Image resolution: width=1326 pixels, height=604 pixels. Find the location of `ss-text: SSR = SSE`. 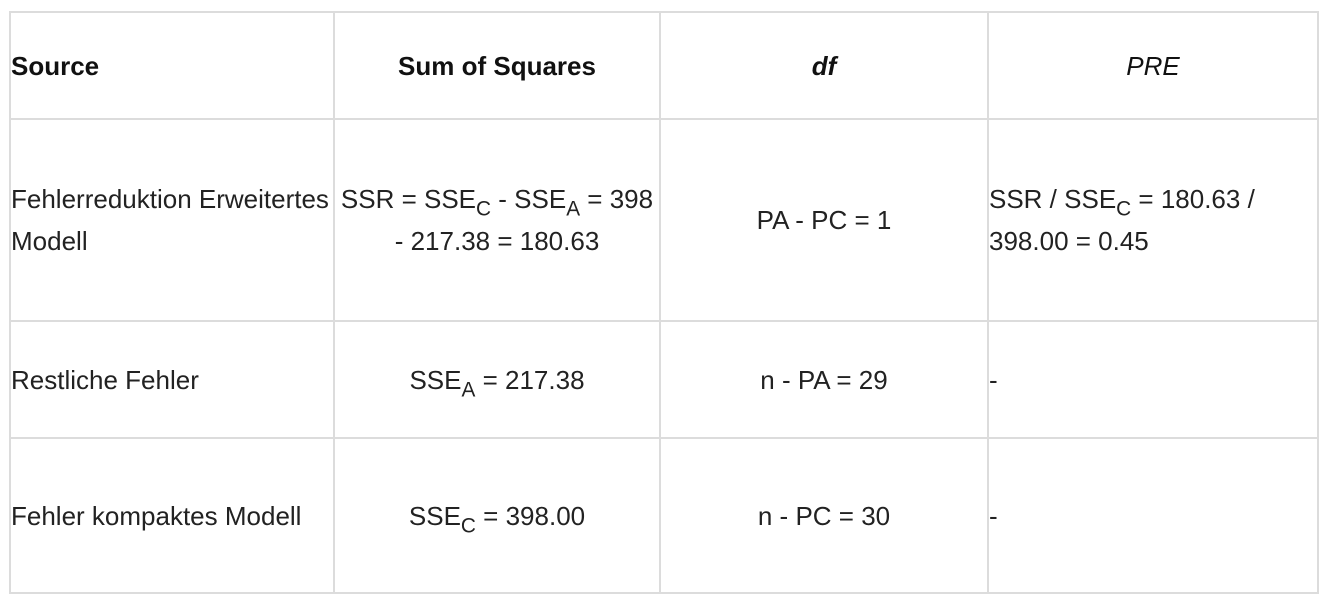

ss-text: SSR = SSE is located at coordinates (408, 199).